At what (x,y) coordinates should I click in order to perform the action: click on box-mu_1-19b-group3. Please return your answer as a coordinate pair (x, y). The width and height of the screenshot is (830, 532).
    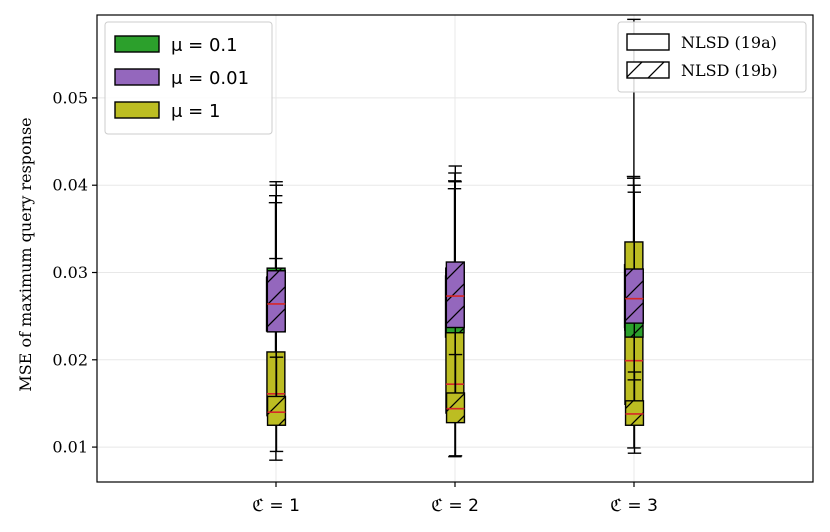
    Looking at the image, I should click on (634, 412).